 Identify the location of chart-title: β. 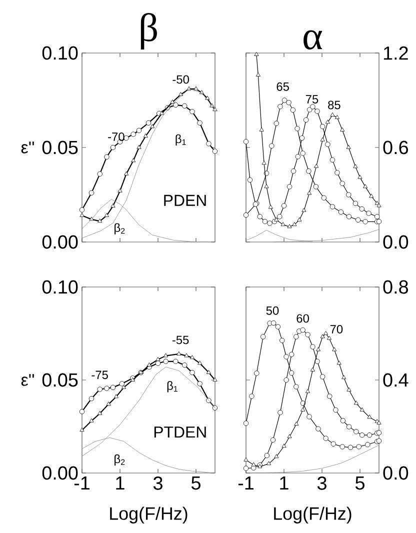
(148, 31).